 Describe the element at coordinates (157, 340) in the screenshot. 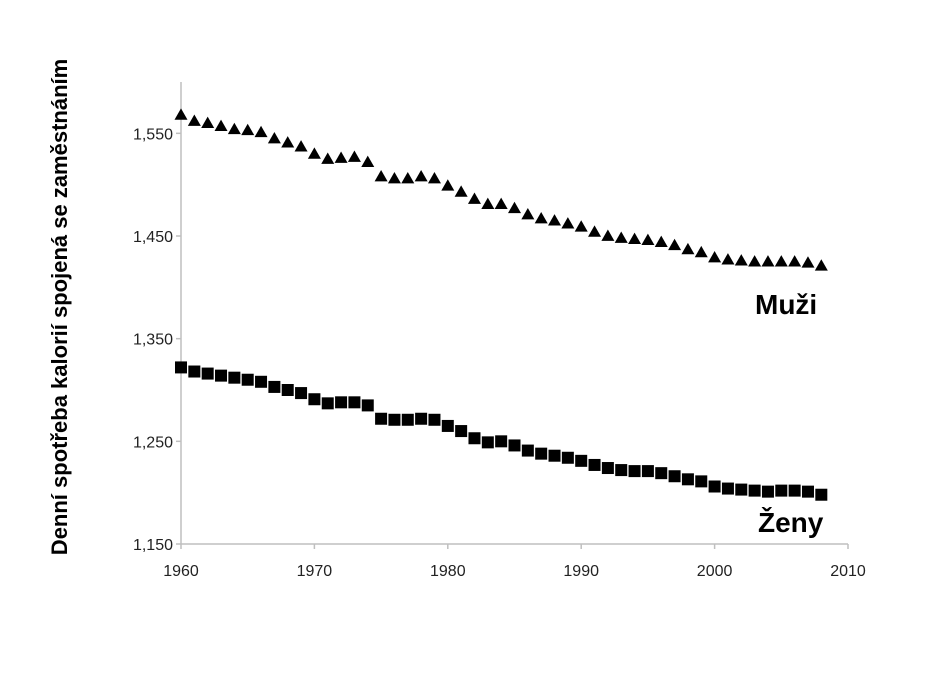

I see `y-ticks: 1,150 1,250 1,350 1,450 1,550` at that location.